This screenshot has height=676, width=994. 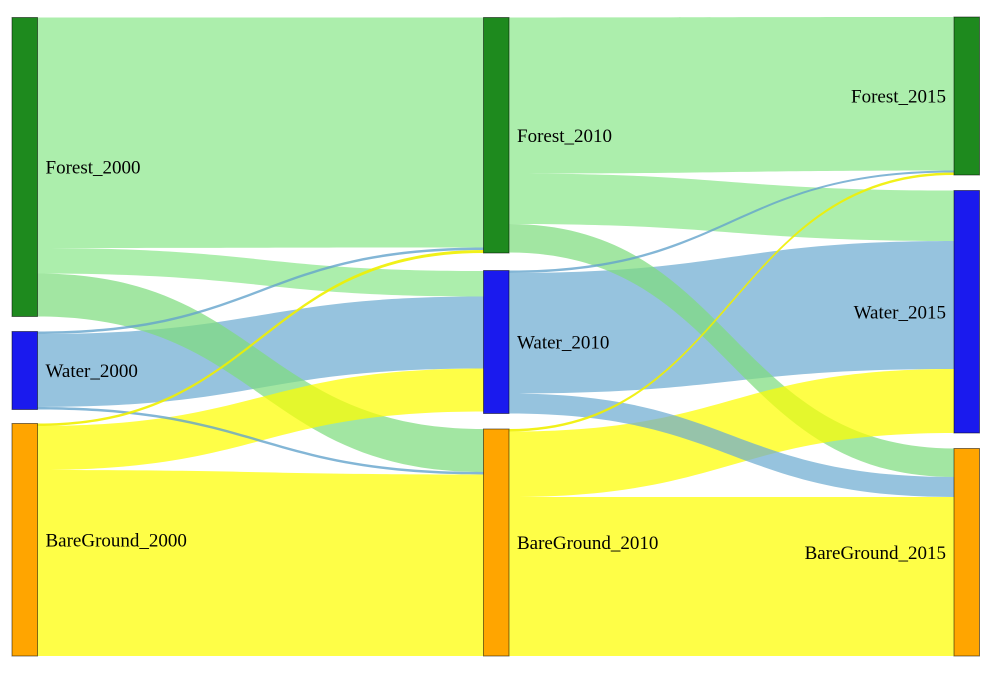 What do you see at coordinates (93, 168) in the screenshot?
I see `svg-text: Forest_2000` at bounding box center [93, 168].